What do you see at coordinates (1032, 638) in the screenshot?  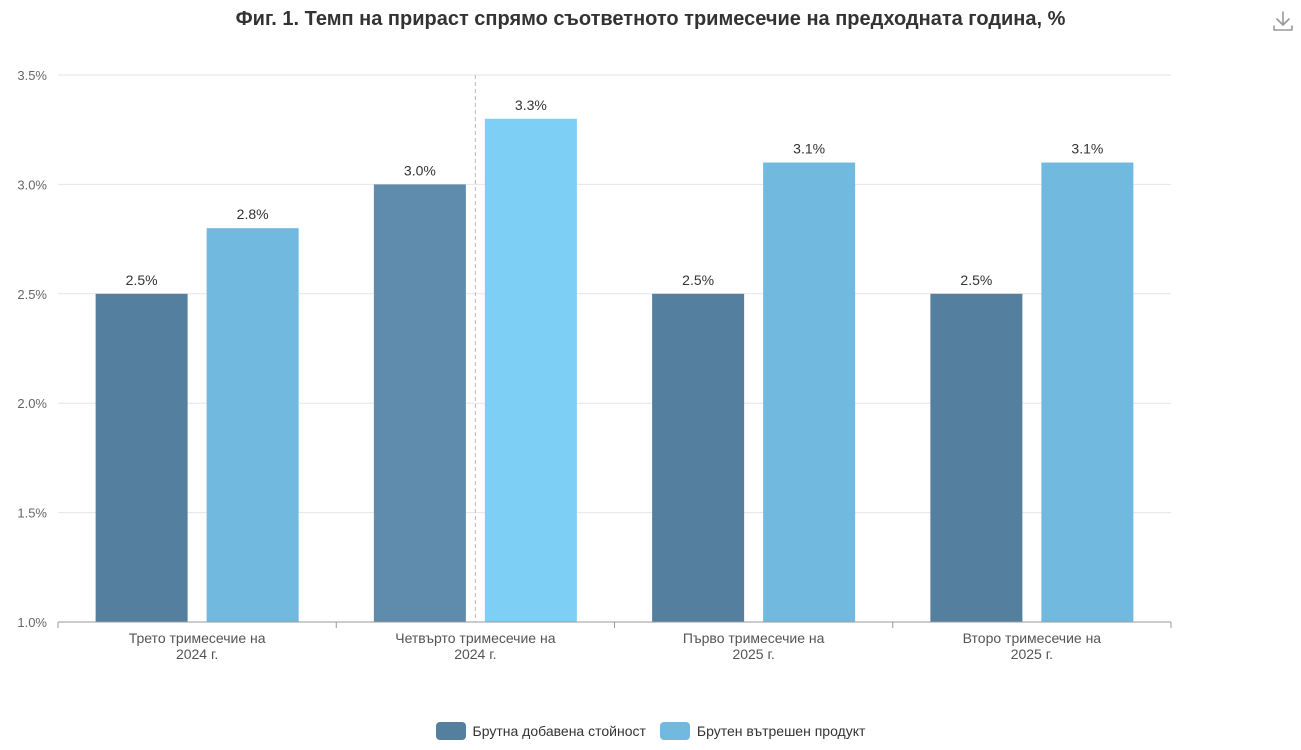 I see `x-tick-label: Второ тримесечие на` at bounding box center [1032, 638].